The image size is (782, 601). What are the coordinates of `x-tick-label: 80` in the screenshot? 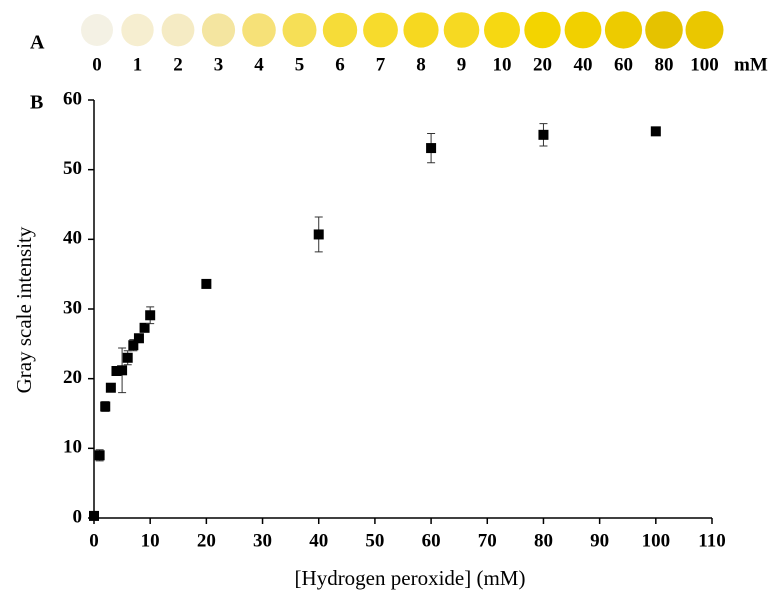 It's located at (543, 540).